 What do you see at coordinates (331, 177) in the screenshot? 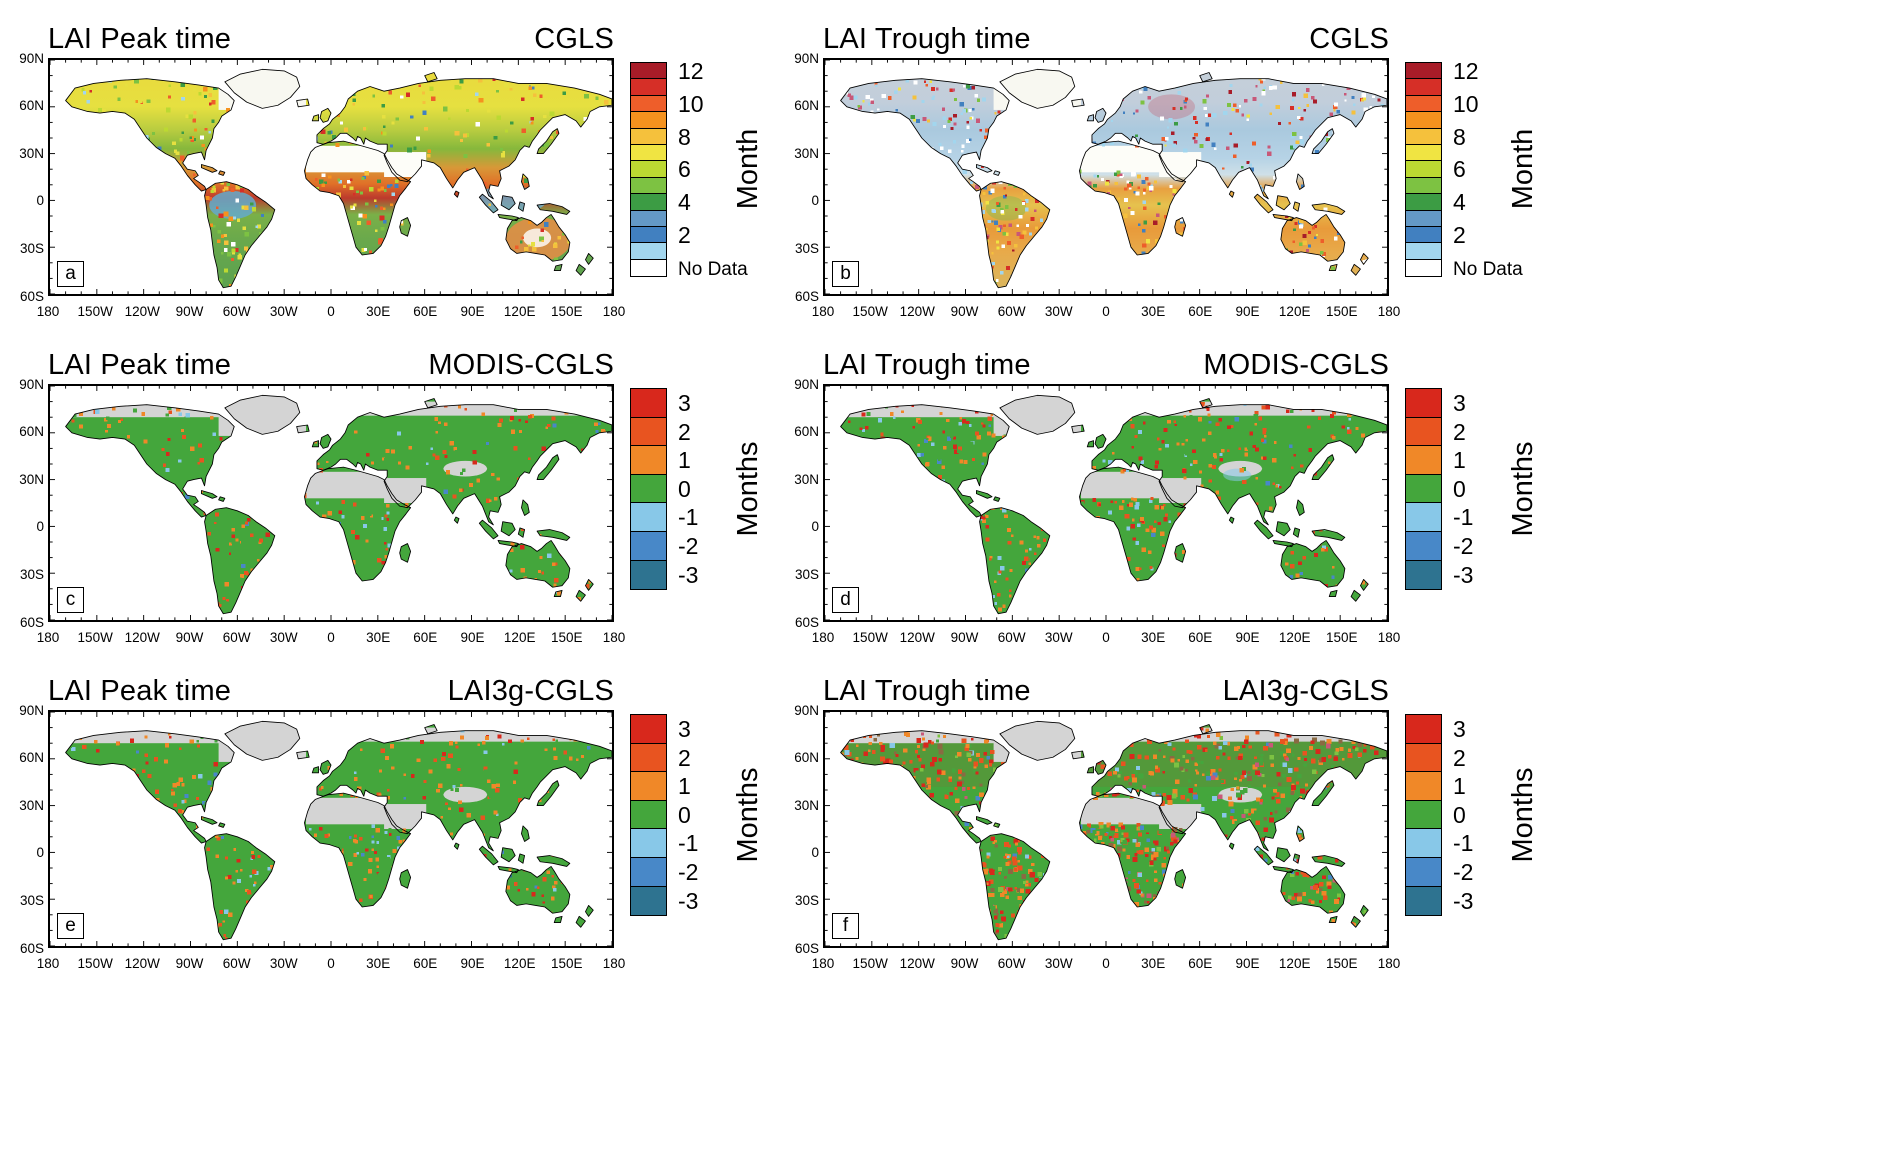
I see `map-a: a` at bounding box center [331, 177].